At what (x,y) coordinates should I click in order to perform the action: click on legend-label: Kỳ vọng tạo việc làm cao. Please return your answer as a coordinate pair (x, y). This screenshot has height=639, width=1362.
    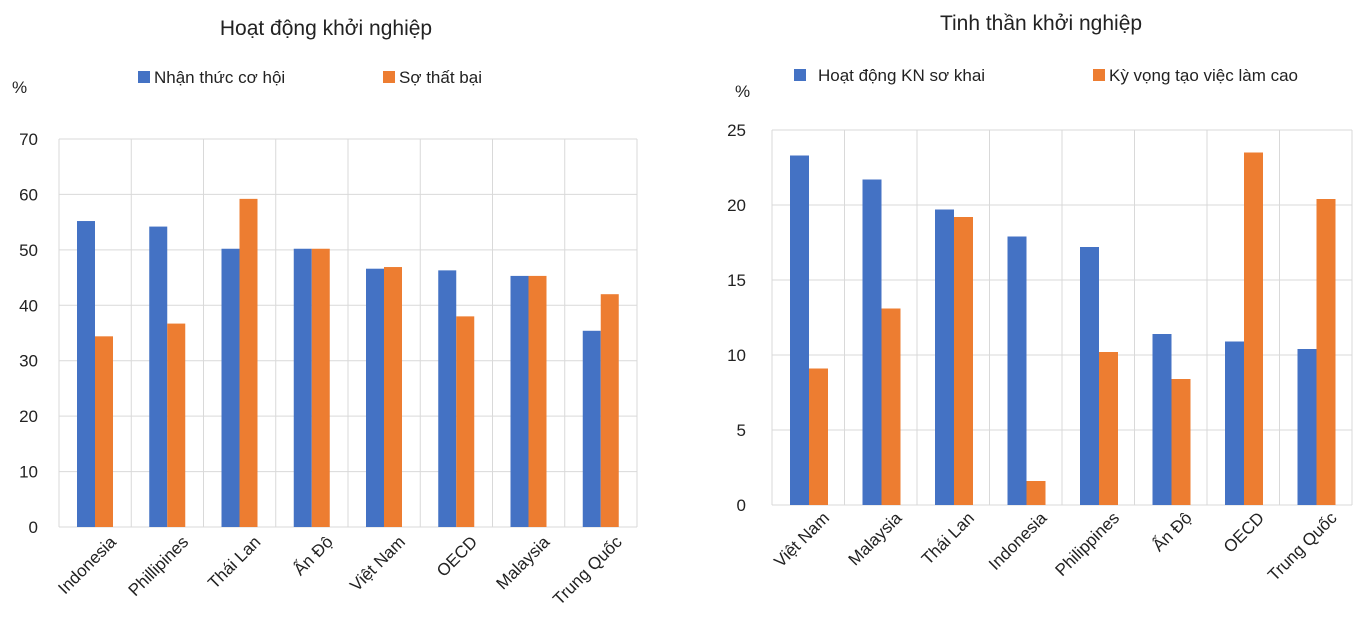
    Looking at the image, I should click on (1203, 75).